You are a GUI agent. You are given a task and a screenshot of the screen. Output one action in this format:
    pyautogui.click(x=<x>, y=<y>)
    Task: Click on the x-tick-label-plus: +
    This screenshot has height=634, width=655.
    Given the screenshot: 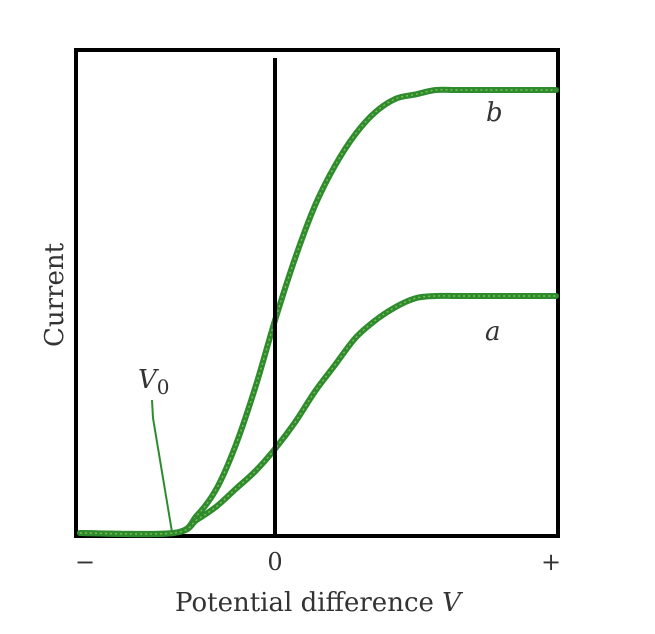 What is the action you would take?
    pyautogui.click(x=551, y=562)
    